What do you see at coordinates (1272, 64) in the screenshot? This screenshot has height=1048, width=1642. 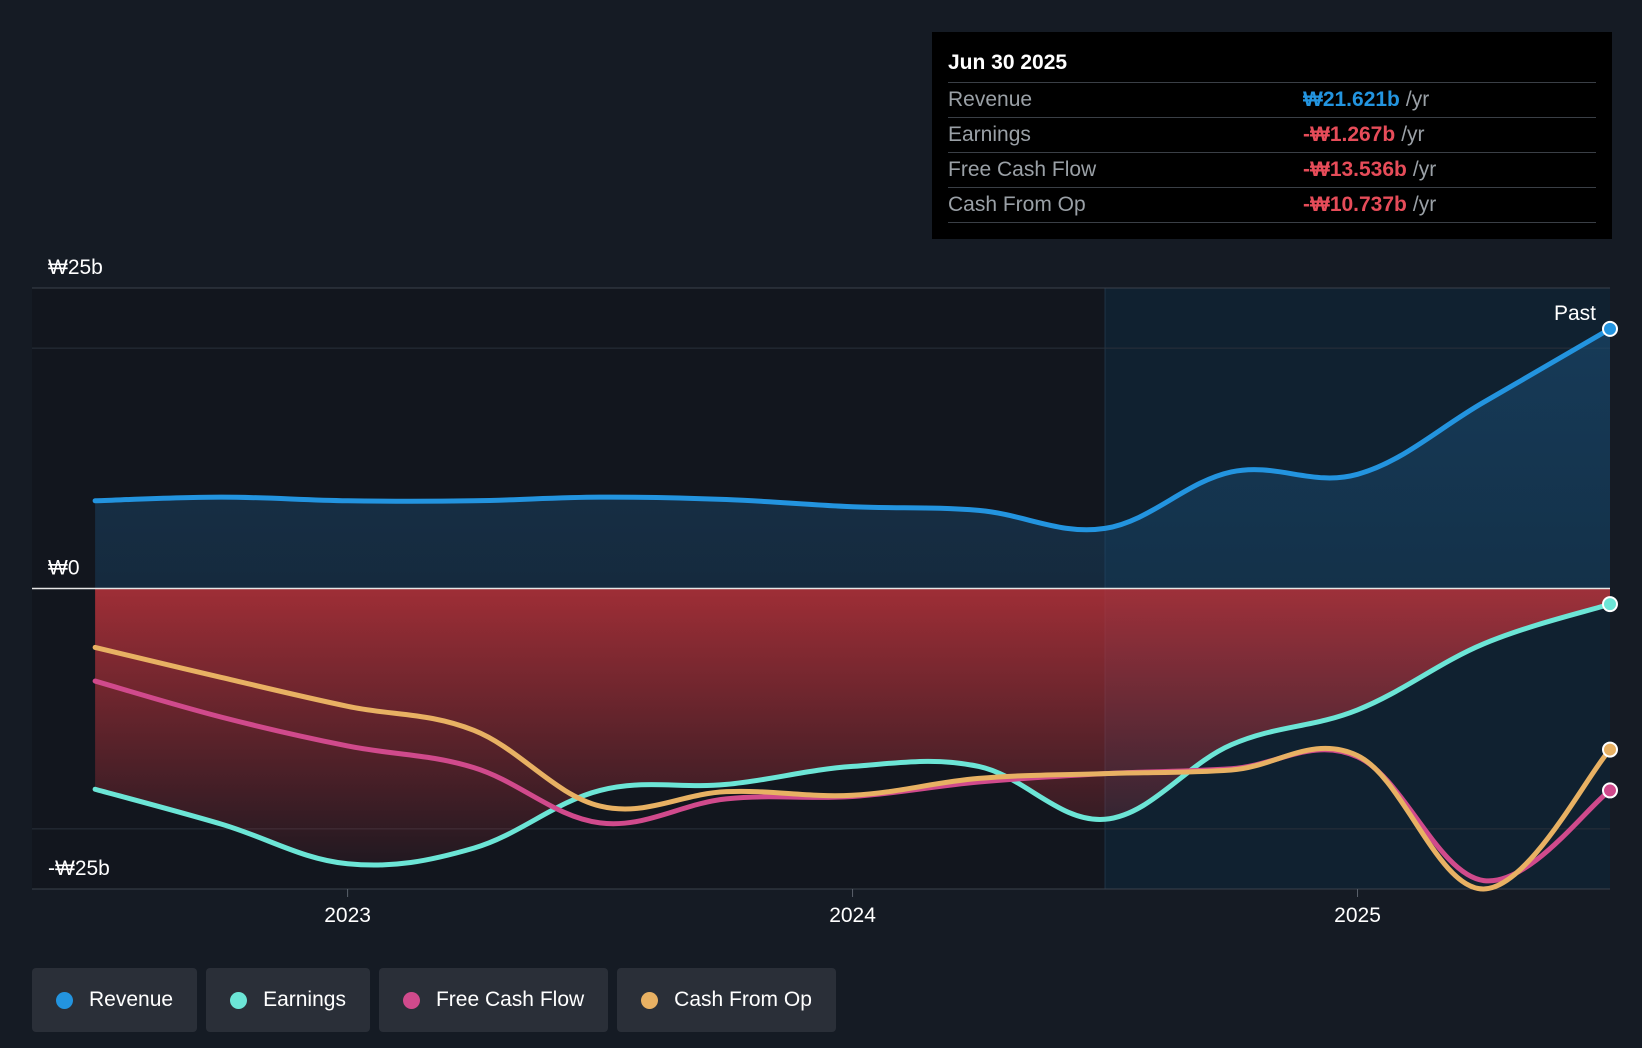 I see `tooltip-date: Jun 30 2025` at bounding box center [1272, 64].